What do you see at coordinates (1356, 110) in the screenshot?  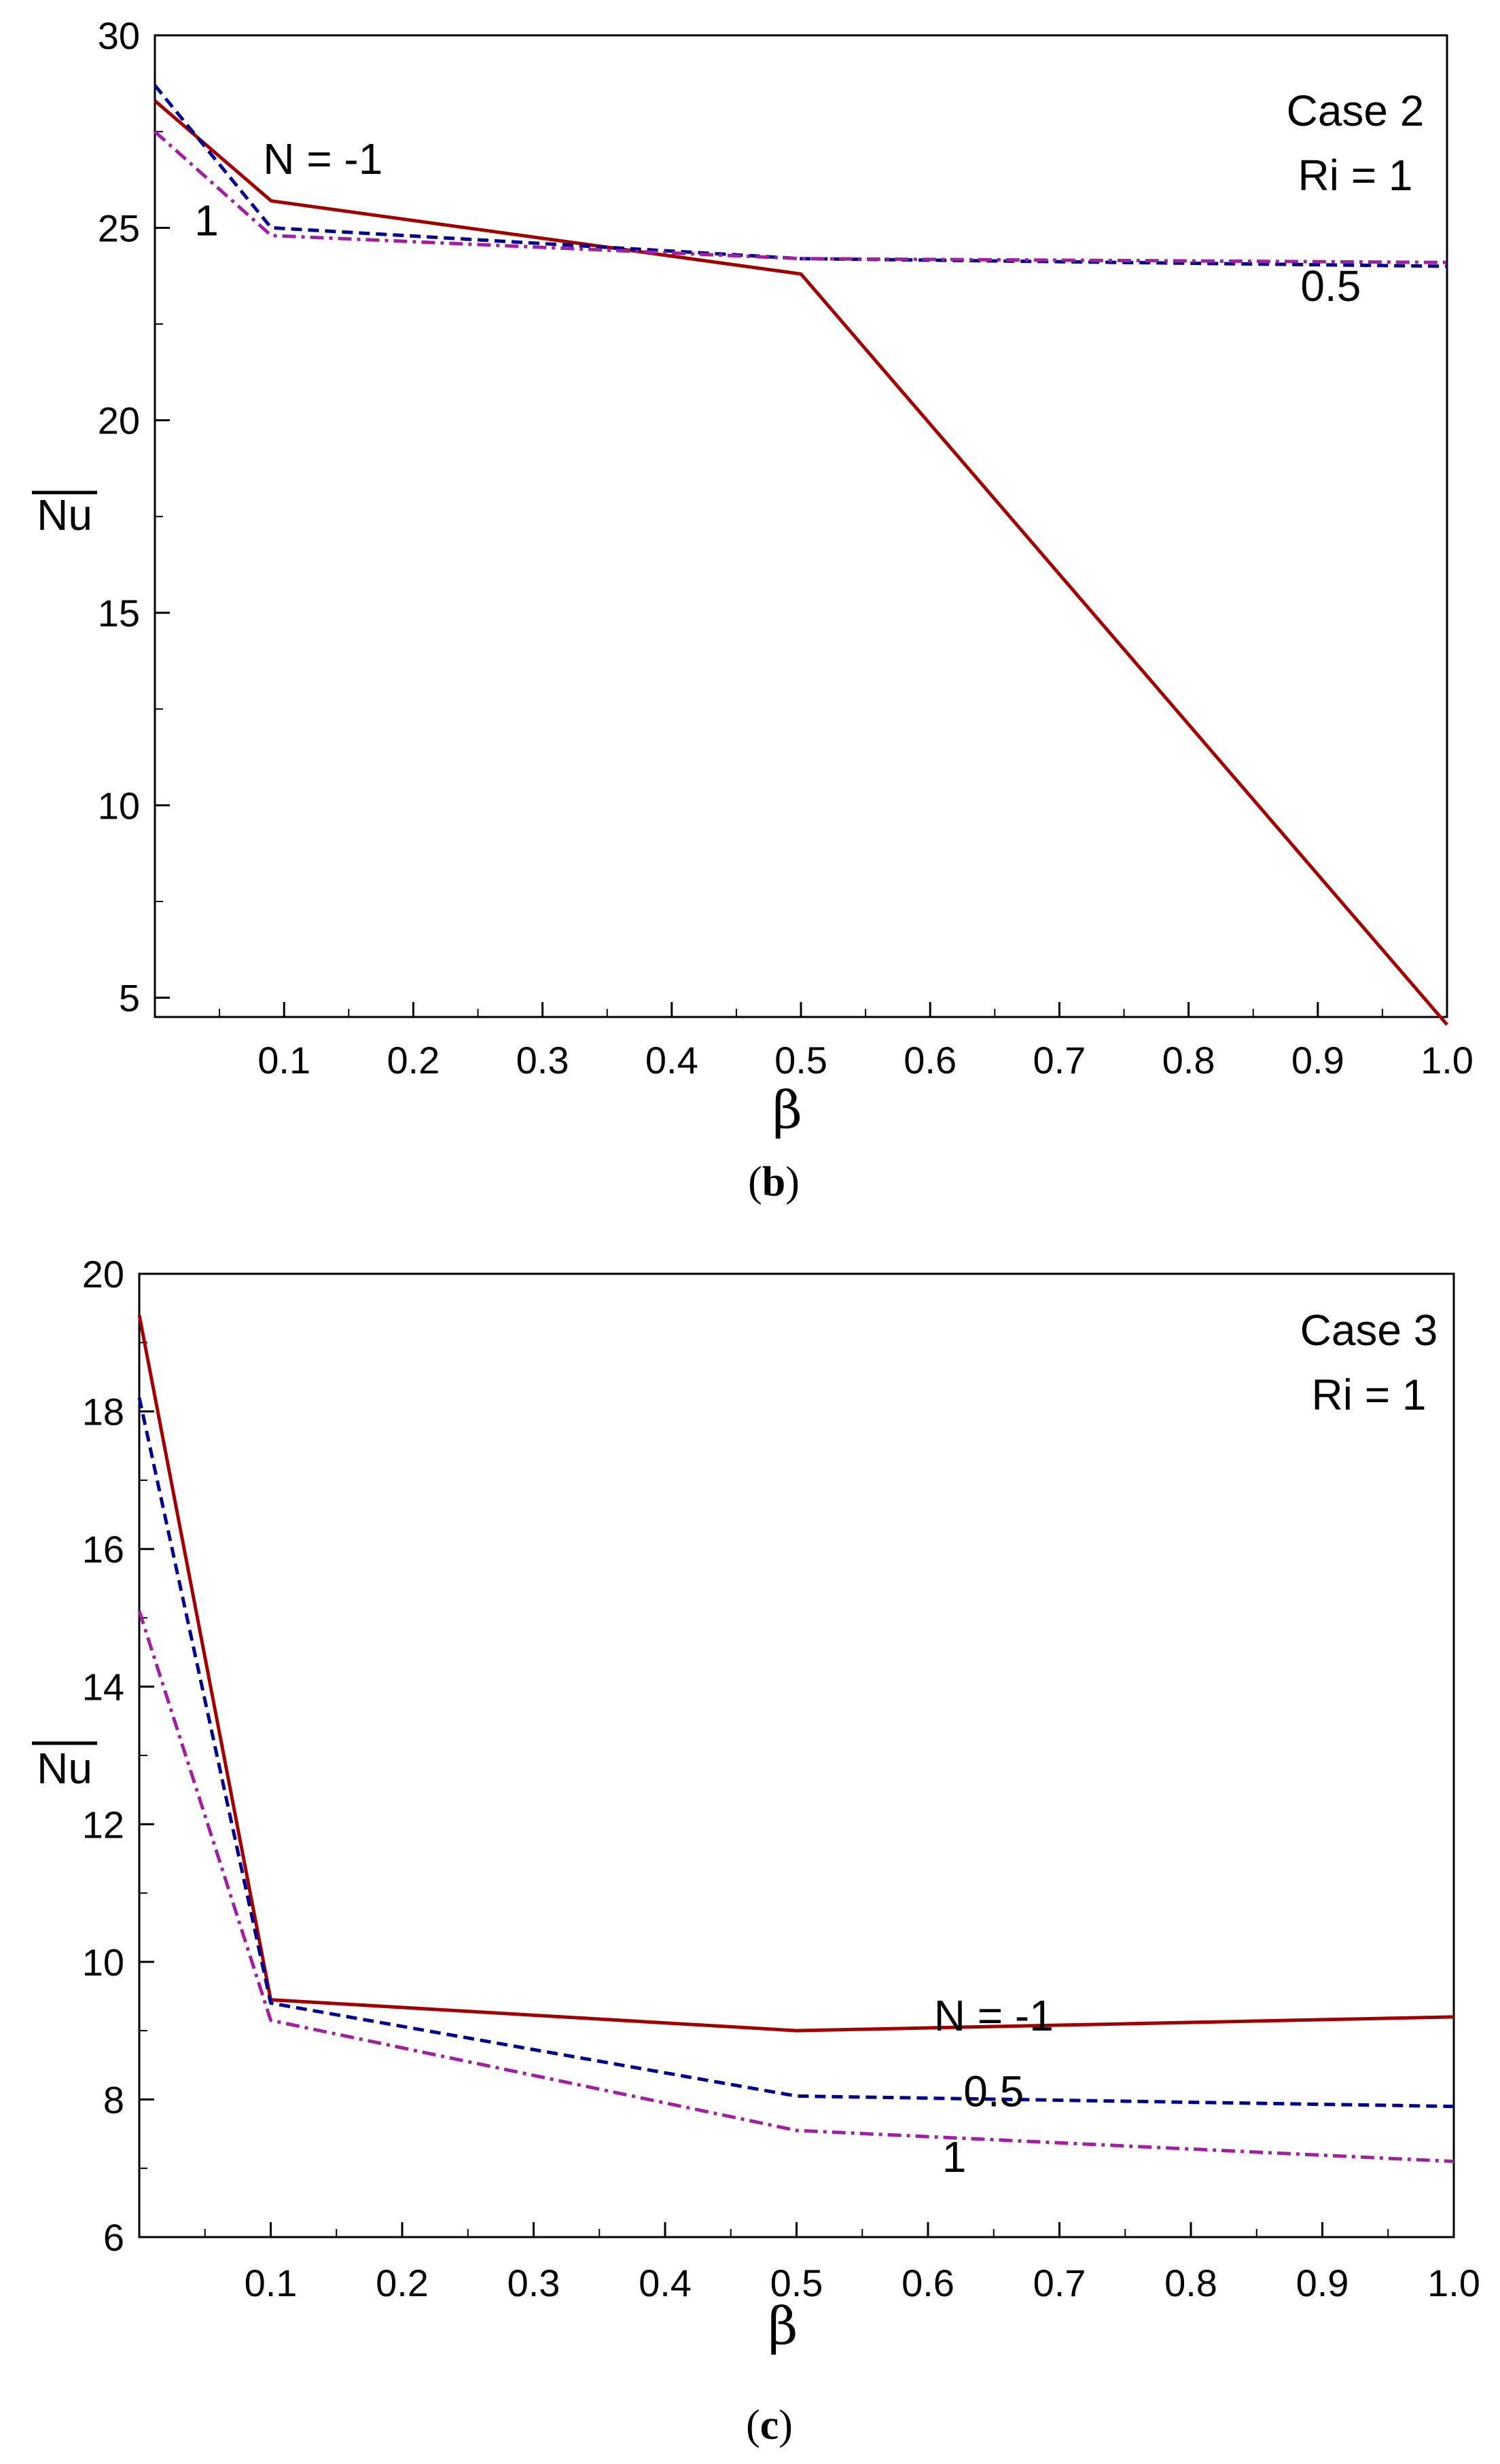 I see `chart-b-annotation: Case 2` at bounding box center [1356, 110].